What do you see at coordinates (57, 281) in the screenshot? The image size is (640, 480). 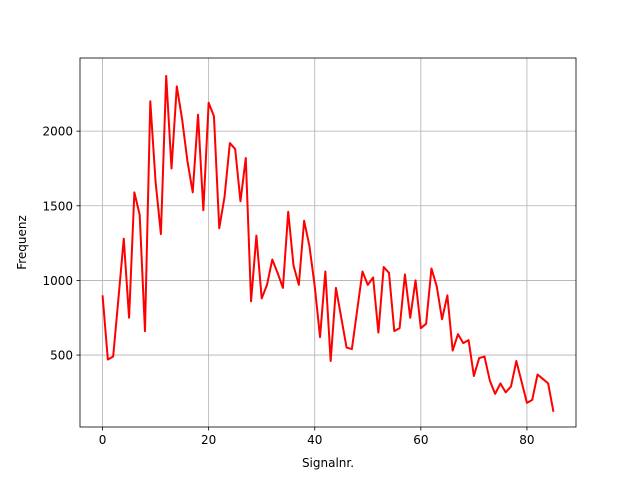 I see `y-tick-label: 1000` at bounding box center [57, 281].